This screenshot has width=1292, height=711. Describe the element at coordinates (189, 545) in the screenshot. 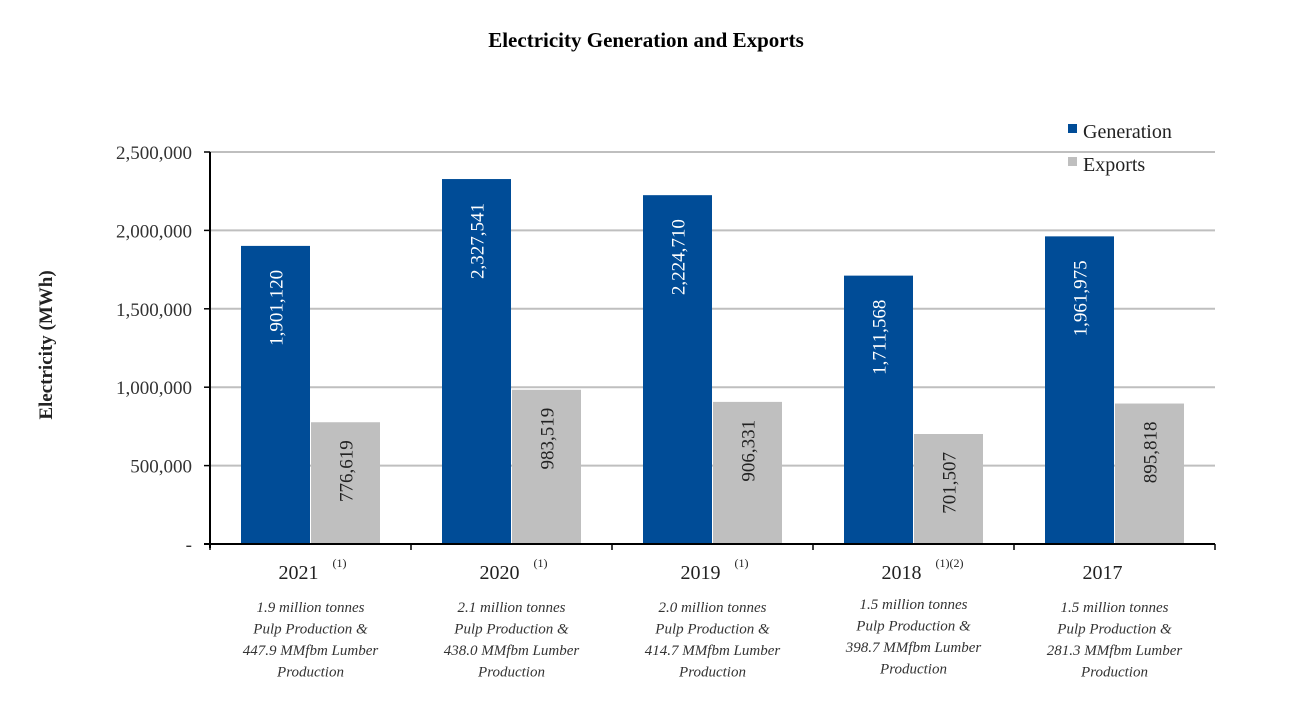

I see `y-tick-label: -` at that location.